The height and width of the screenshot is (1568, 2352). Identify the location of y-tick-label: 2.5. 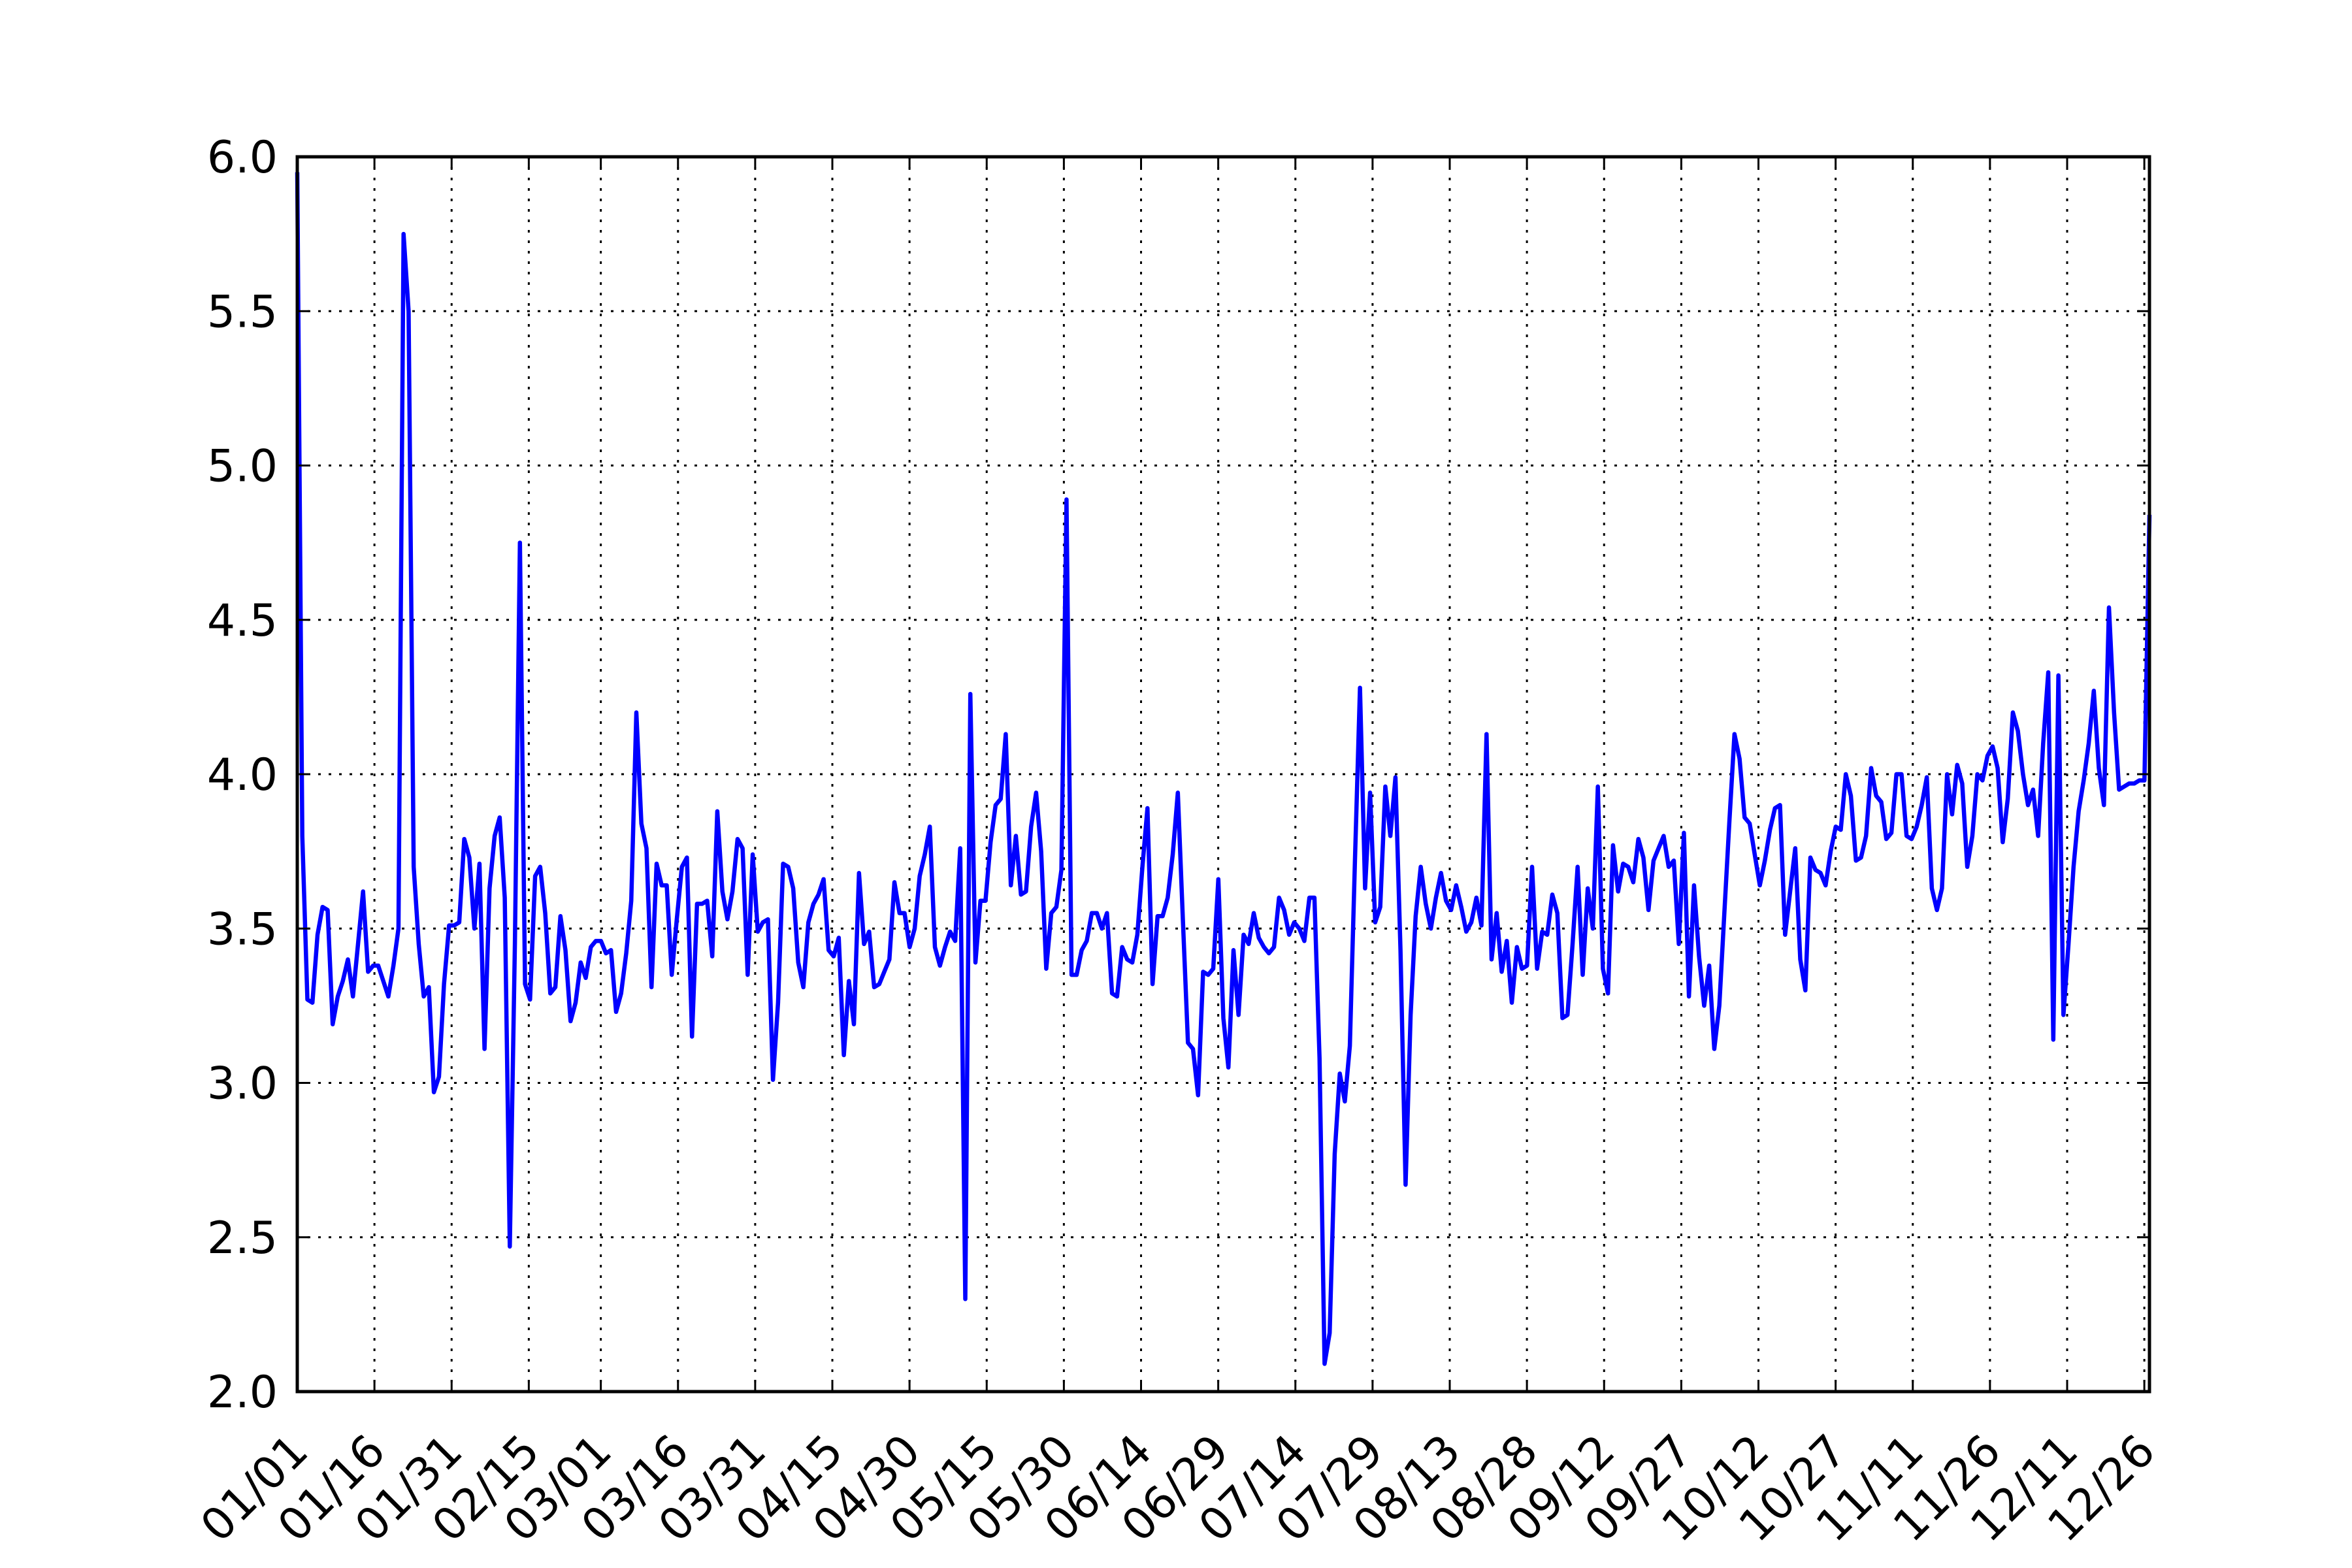
(242, 1238).